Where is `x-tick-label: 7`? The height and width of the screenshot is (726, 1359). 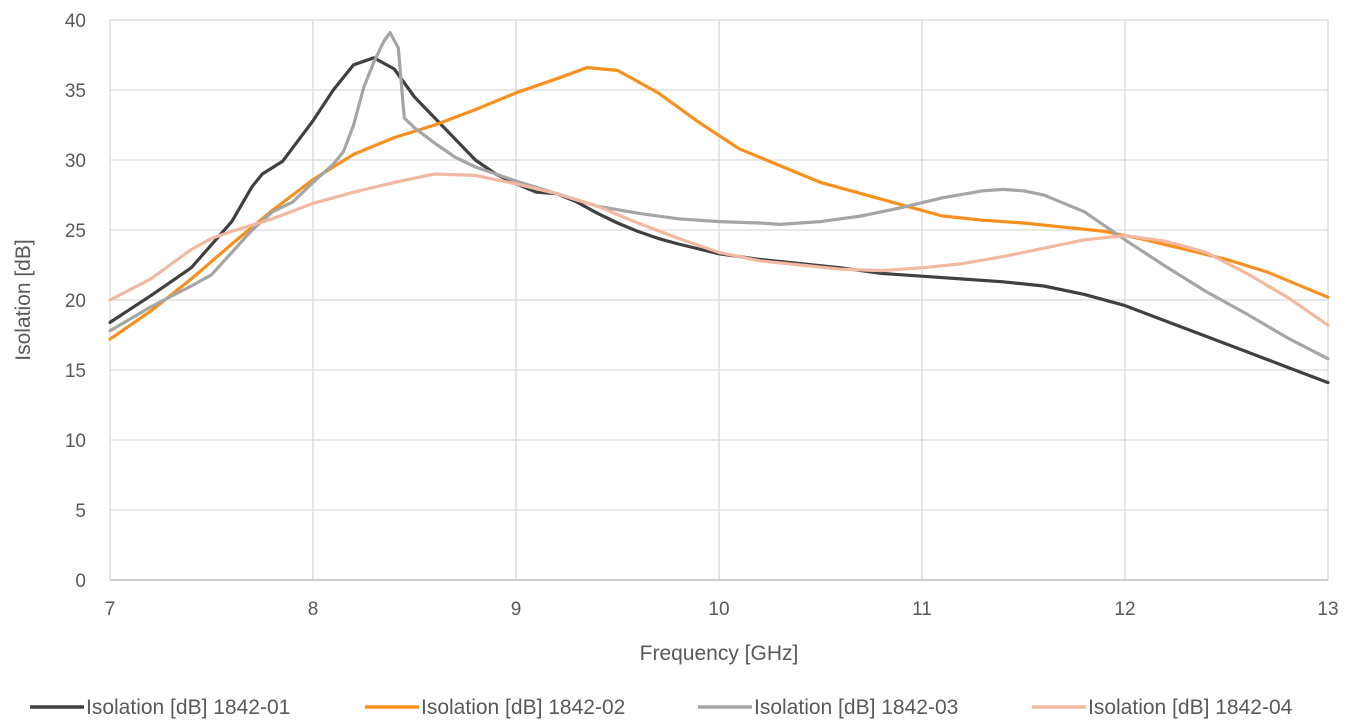
x-tick-label: 7 is located at coordinates (110, 609).